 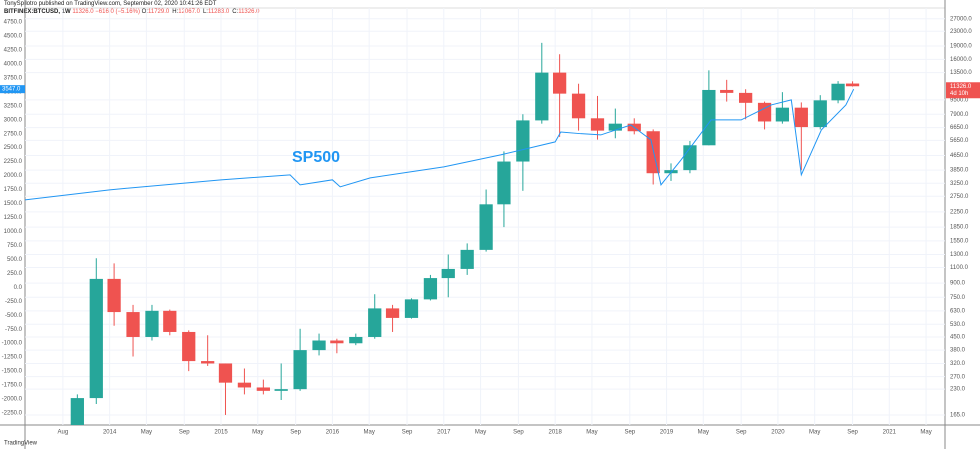 What do you see at coordinates (13, 232) in the screenshot?
I see `y-tick-label: 1000.0` at bounding box center [13, 232].